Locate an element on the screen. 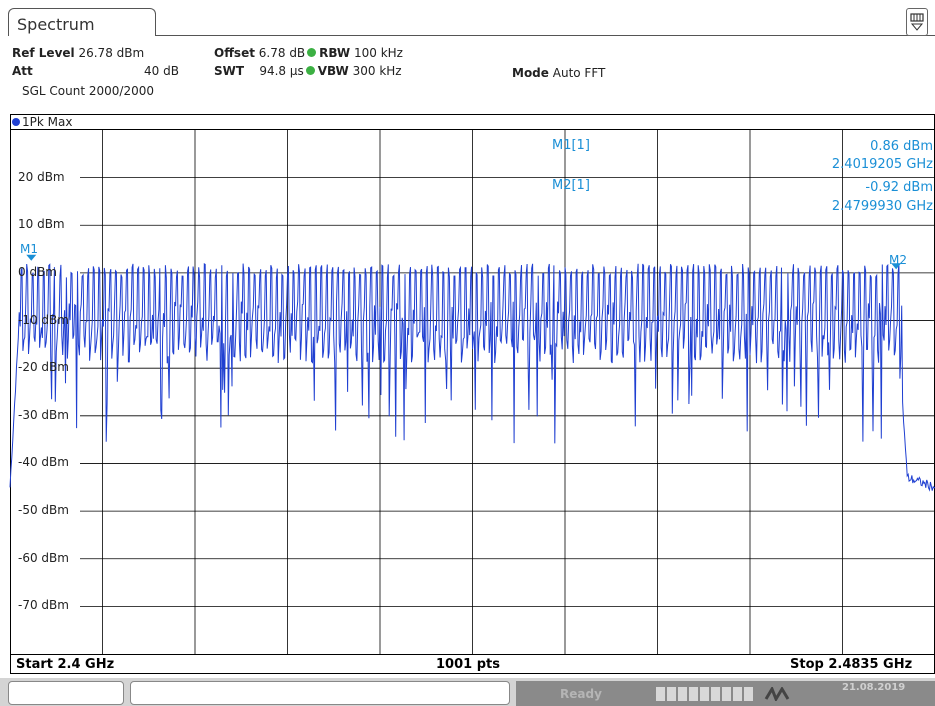 The image size is (935, 706). trace-label: 1Pk Max is located at coordinates (42, 122).